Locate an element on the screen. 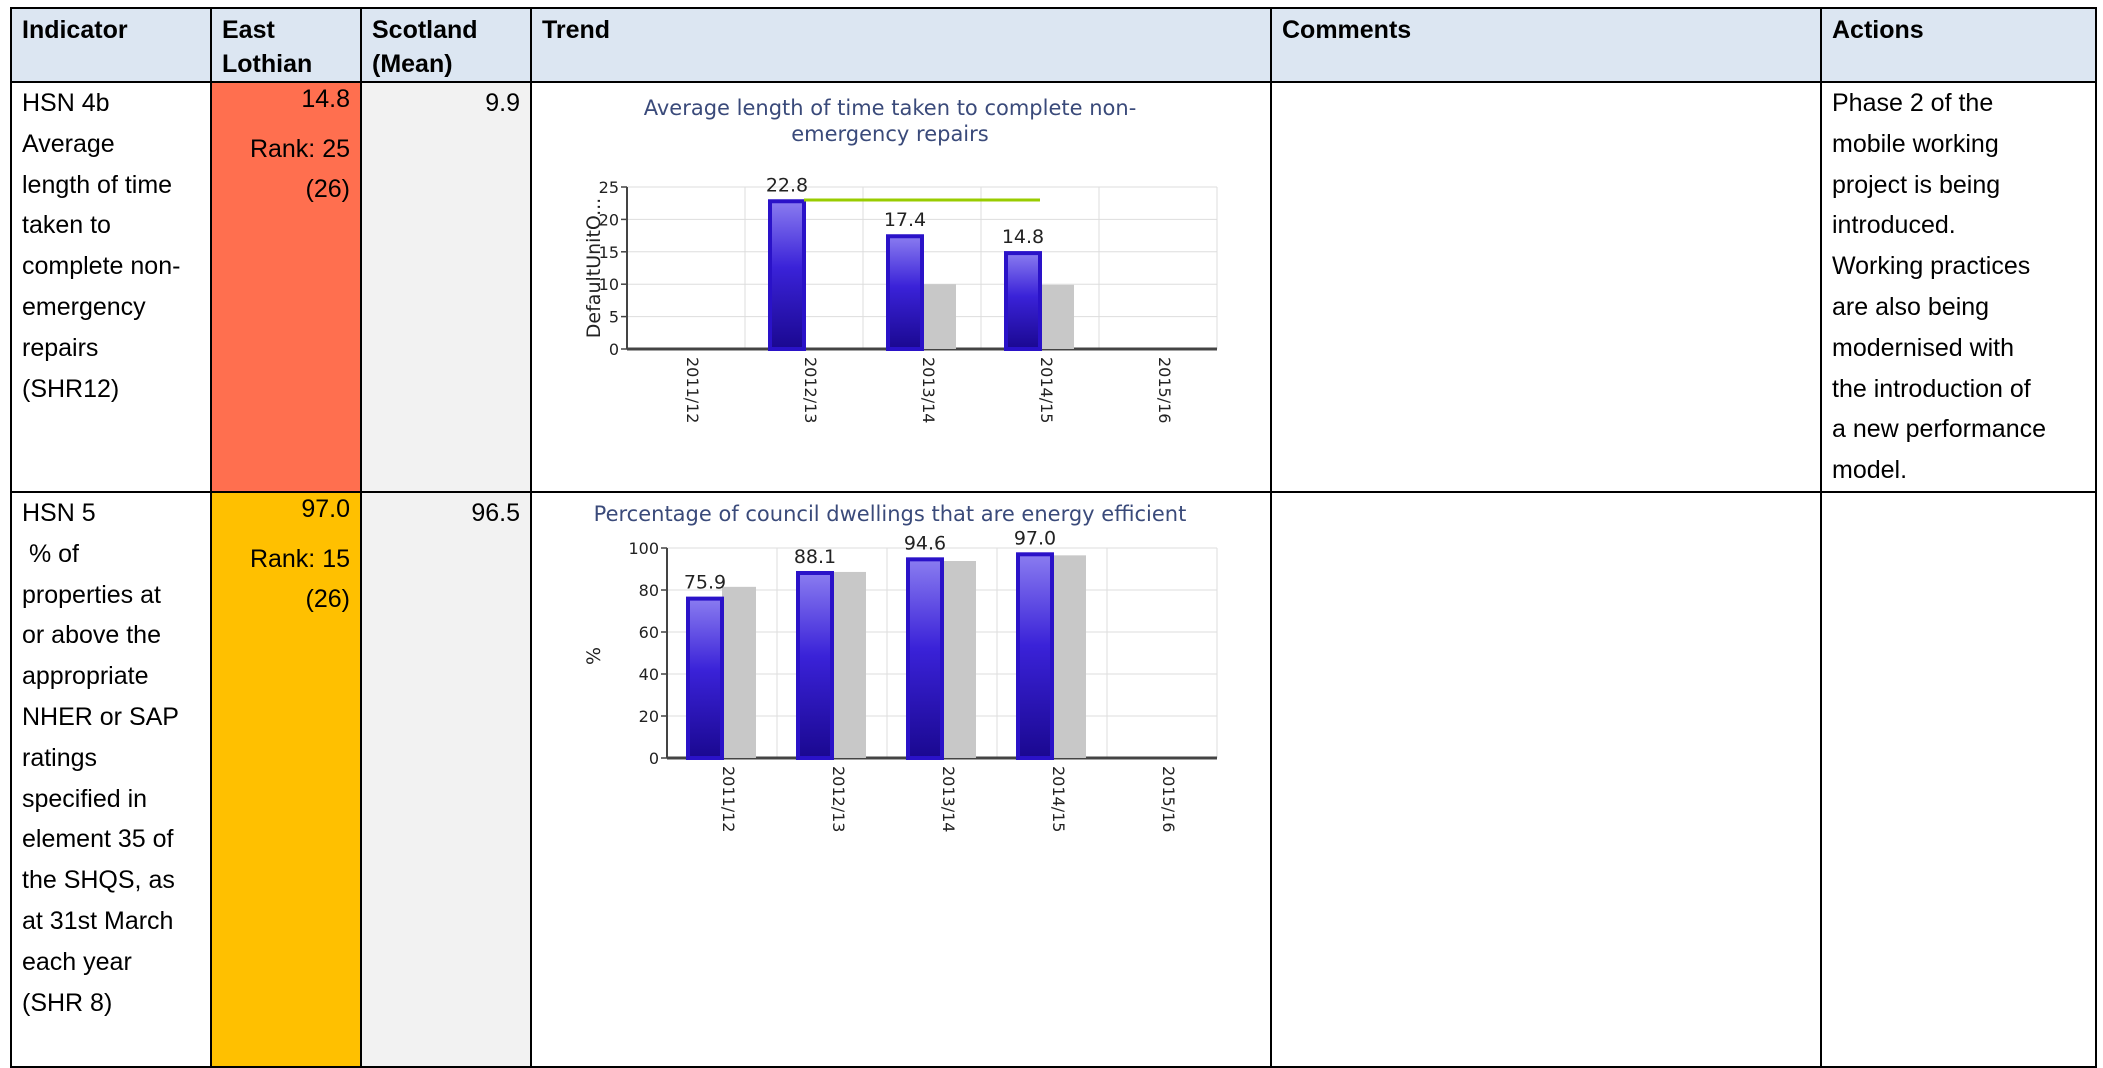 The image size is (2103, 1068). cell-text-line: (SHR12) is located at coordinates (71, 388).